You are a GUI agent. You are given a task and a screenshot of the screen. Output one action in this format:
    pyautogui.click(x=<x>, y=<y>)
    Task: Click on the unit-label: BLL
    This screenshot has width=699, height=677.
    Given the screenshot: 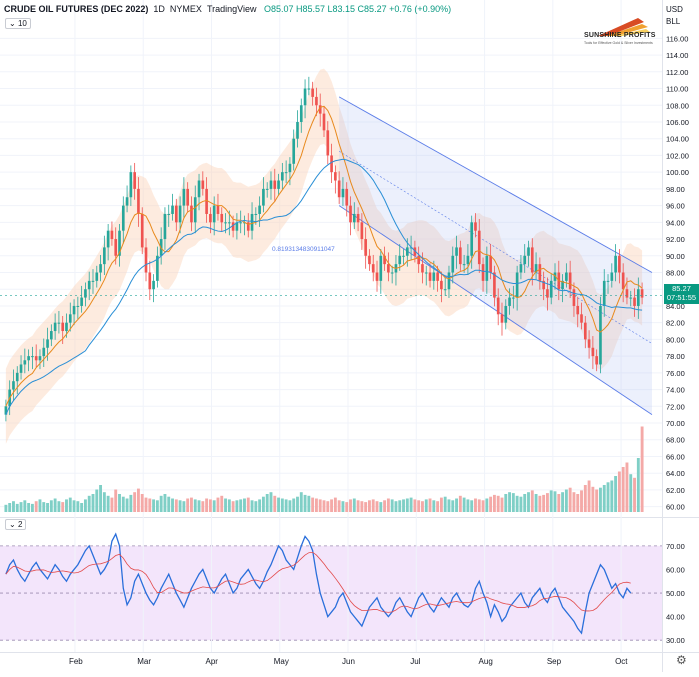 What is the action you would take?
    pyautogui.click(x=673, y=21)
    